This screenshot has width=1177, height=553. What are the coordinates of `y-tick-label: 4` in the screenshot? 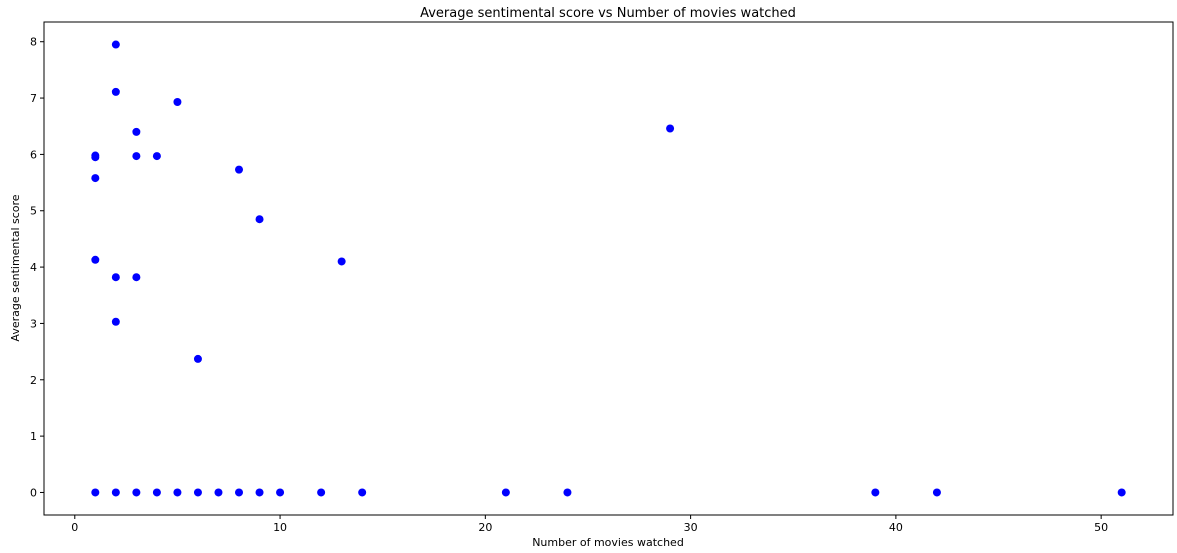 It's located at (33, 267).